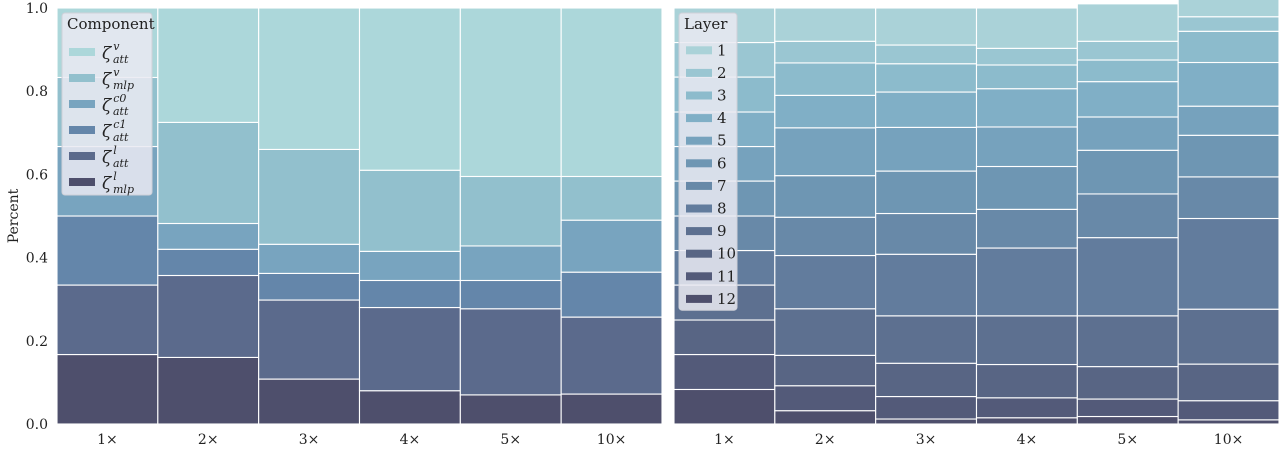 This screenshot has width=1283, height=454. Describe the element at coordinates (309, 440) in the screenshot. I see `left-x-tick-label: 3×` at that location.